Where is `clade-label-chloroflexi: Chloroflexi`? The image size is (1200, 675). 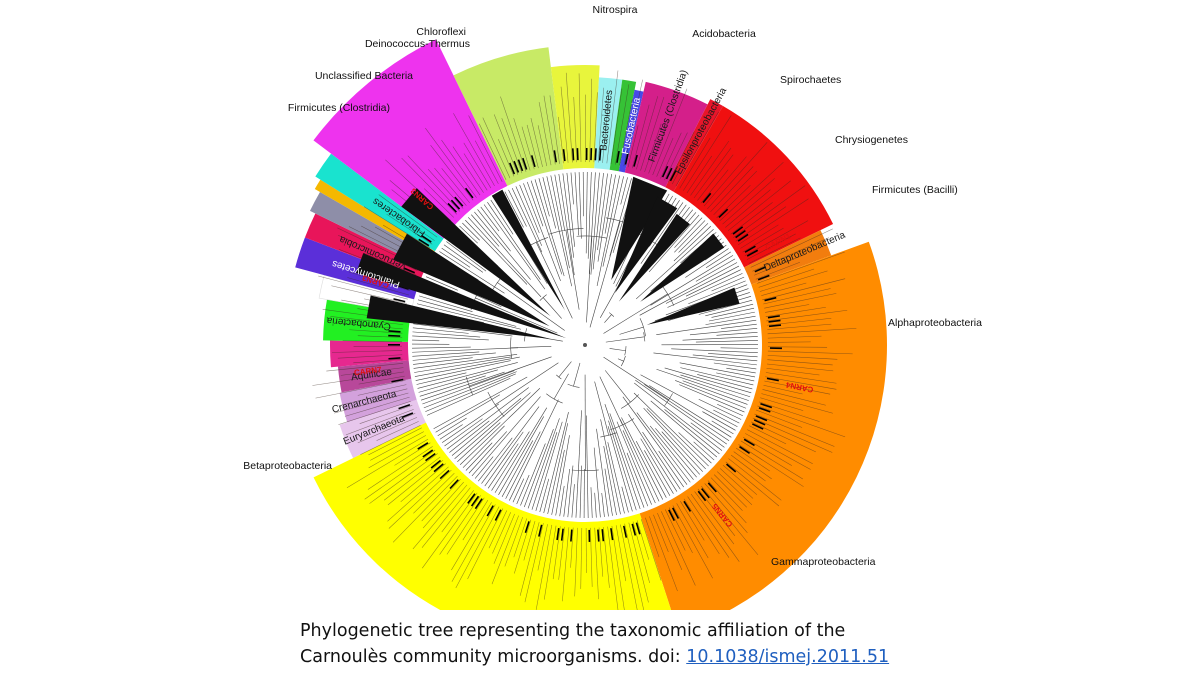
clade-label-chloroflexi: Chloroflexi is located at coordinates (441, 32).